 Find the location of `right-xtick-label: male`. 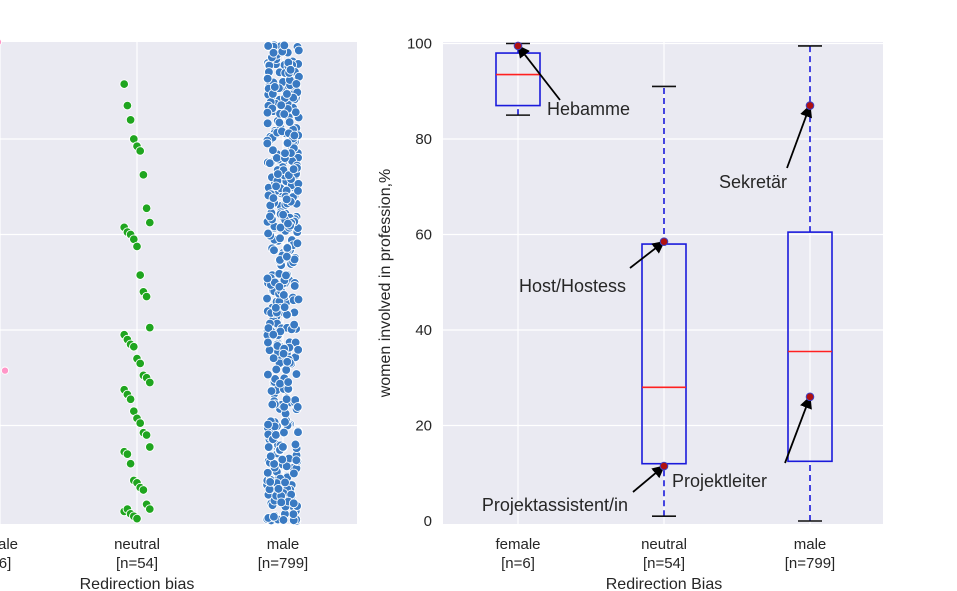

right-xtick-label: male is located at coordinates (810, 544).